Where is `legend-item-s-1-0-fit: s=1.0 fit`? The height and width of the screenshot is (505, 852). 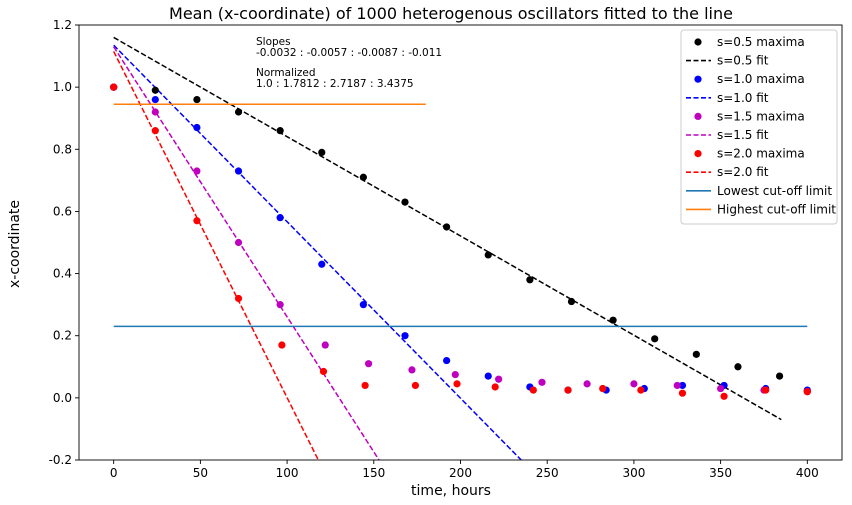 legend-item-s-1-0-fit: s=1.0 fit is located at coordinates (727, 98).